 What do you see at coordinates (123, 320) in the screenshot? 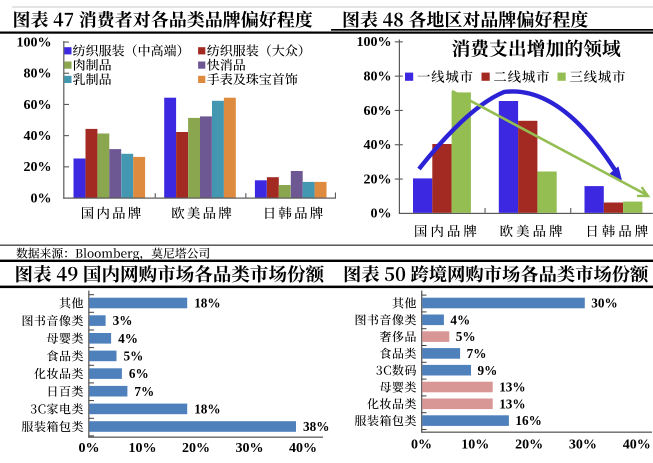
I see `svg-text: 3%` at bounding box center [123, 320].